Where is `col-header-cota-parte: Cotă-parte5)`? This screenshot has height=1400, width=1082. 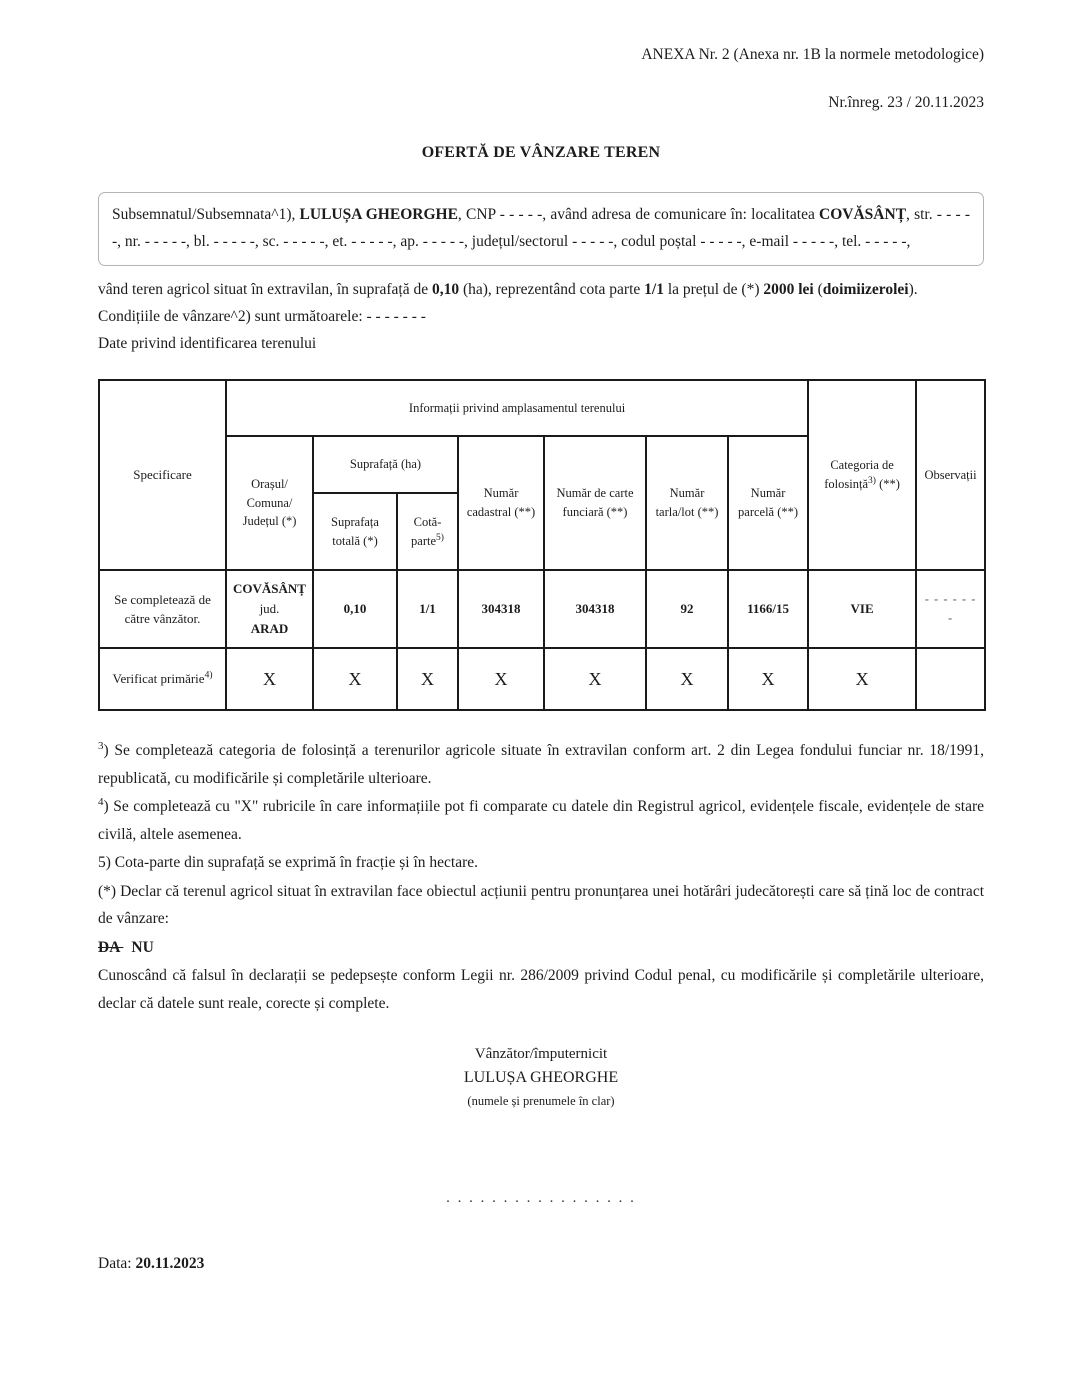 col-header-cota-parte: Cotă-parte5) is located at coordinates (427, 531).